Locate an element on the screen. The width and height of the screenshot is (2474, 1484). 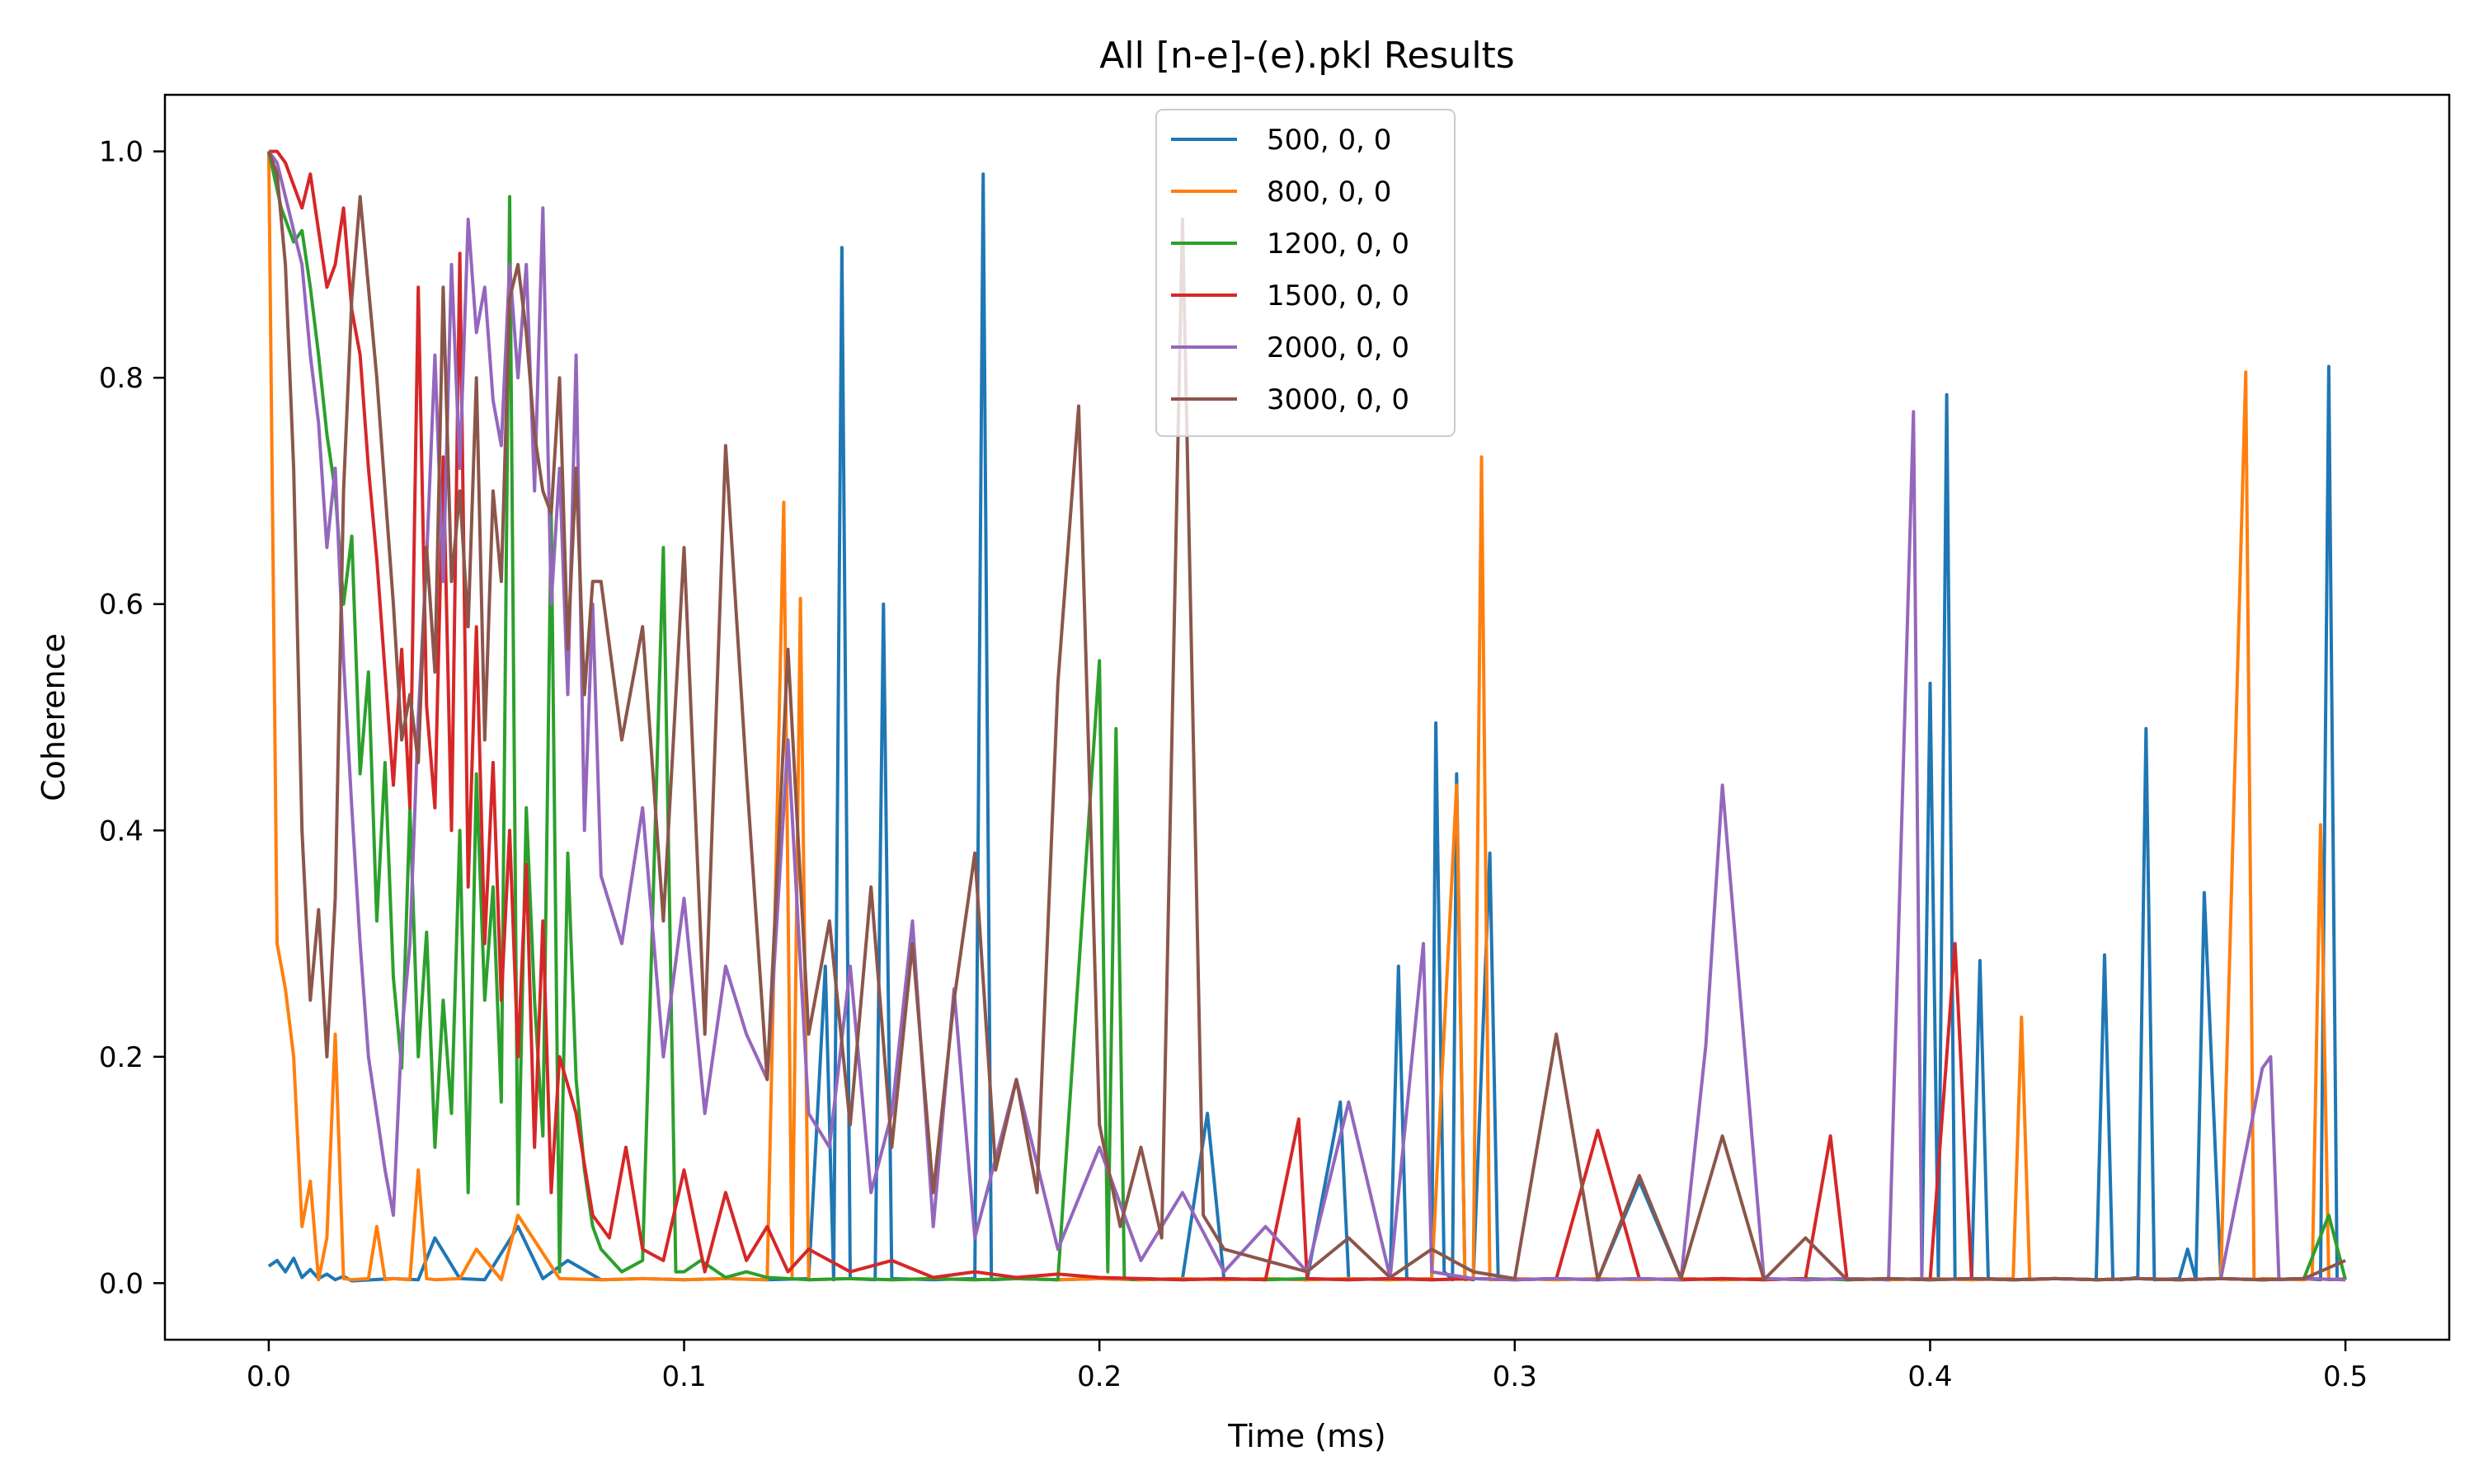
x-tick-label: 0.2 is located at coordinates (1099, 1376).